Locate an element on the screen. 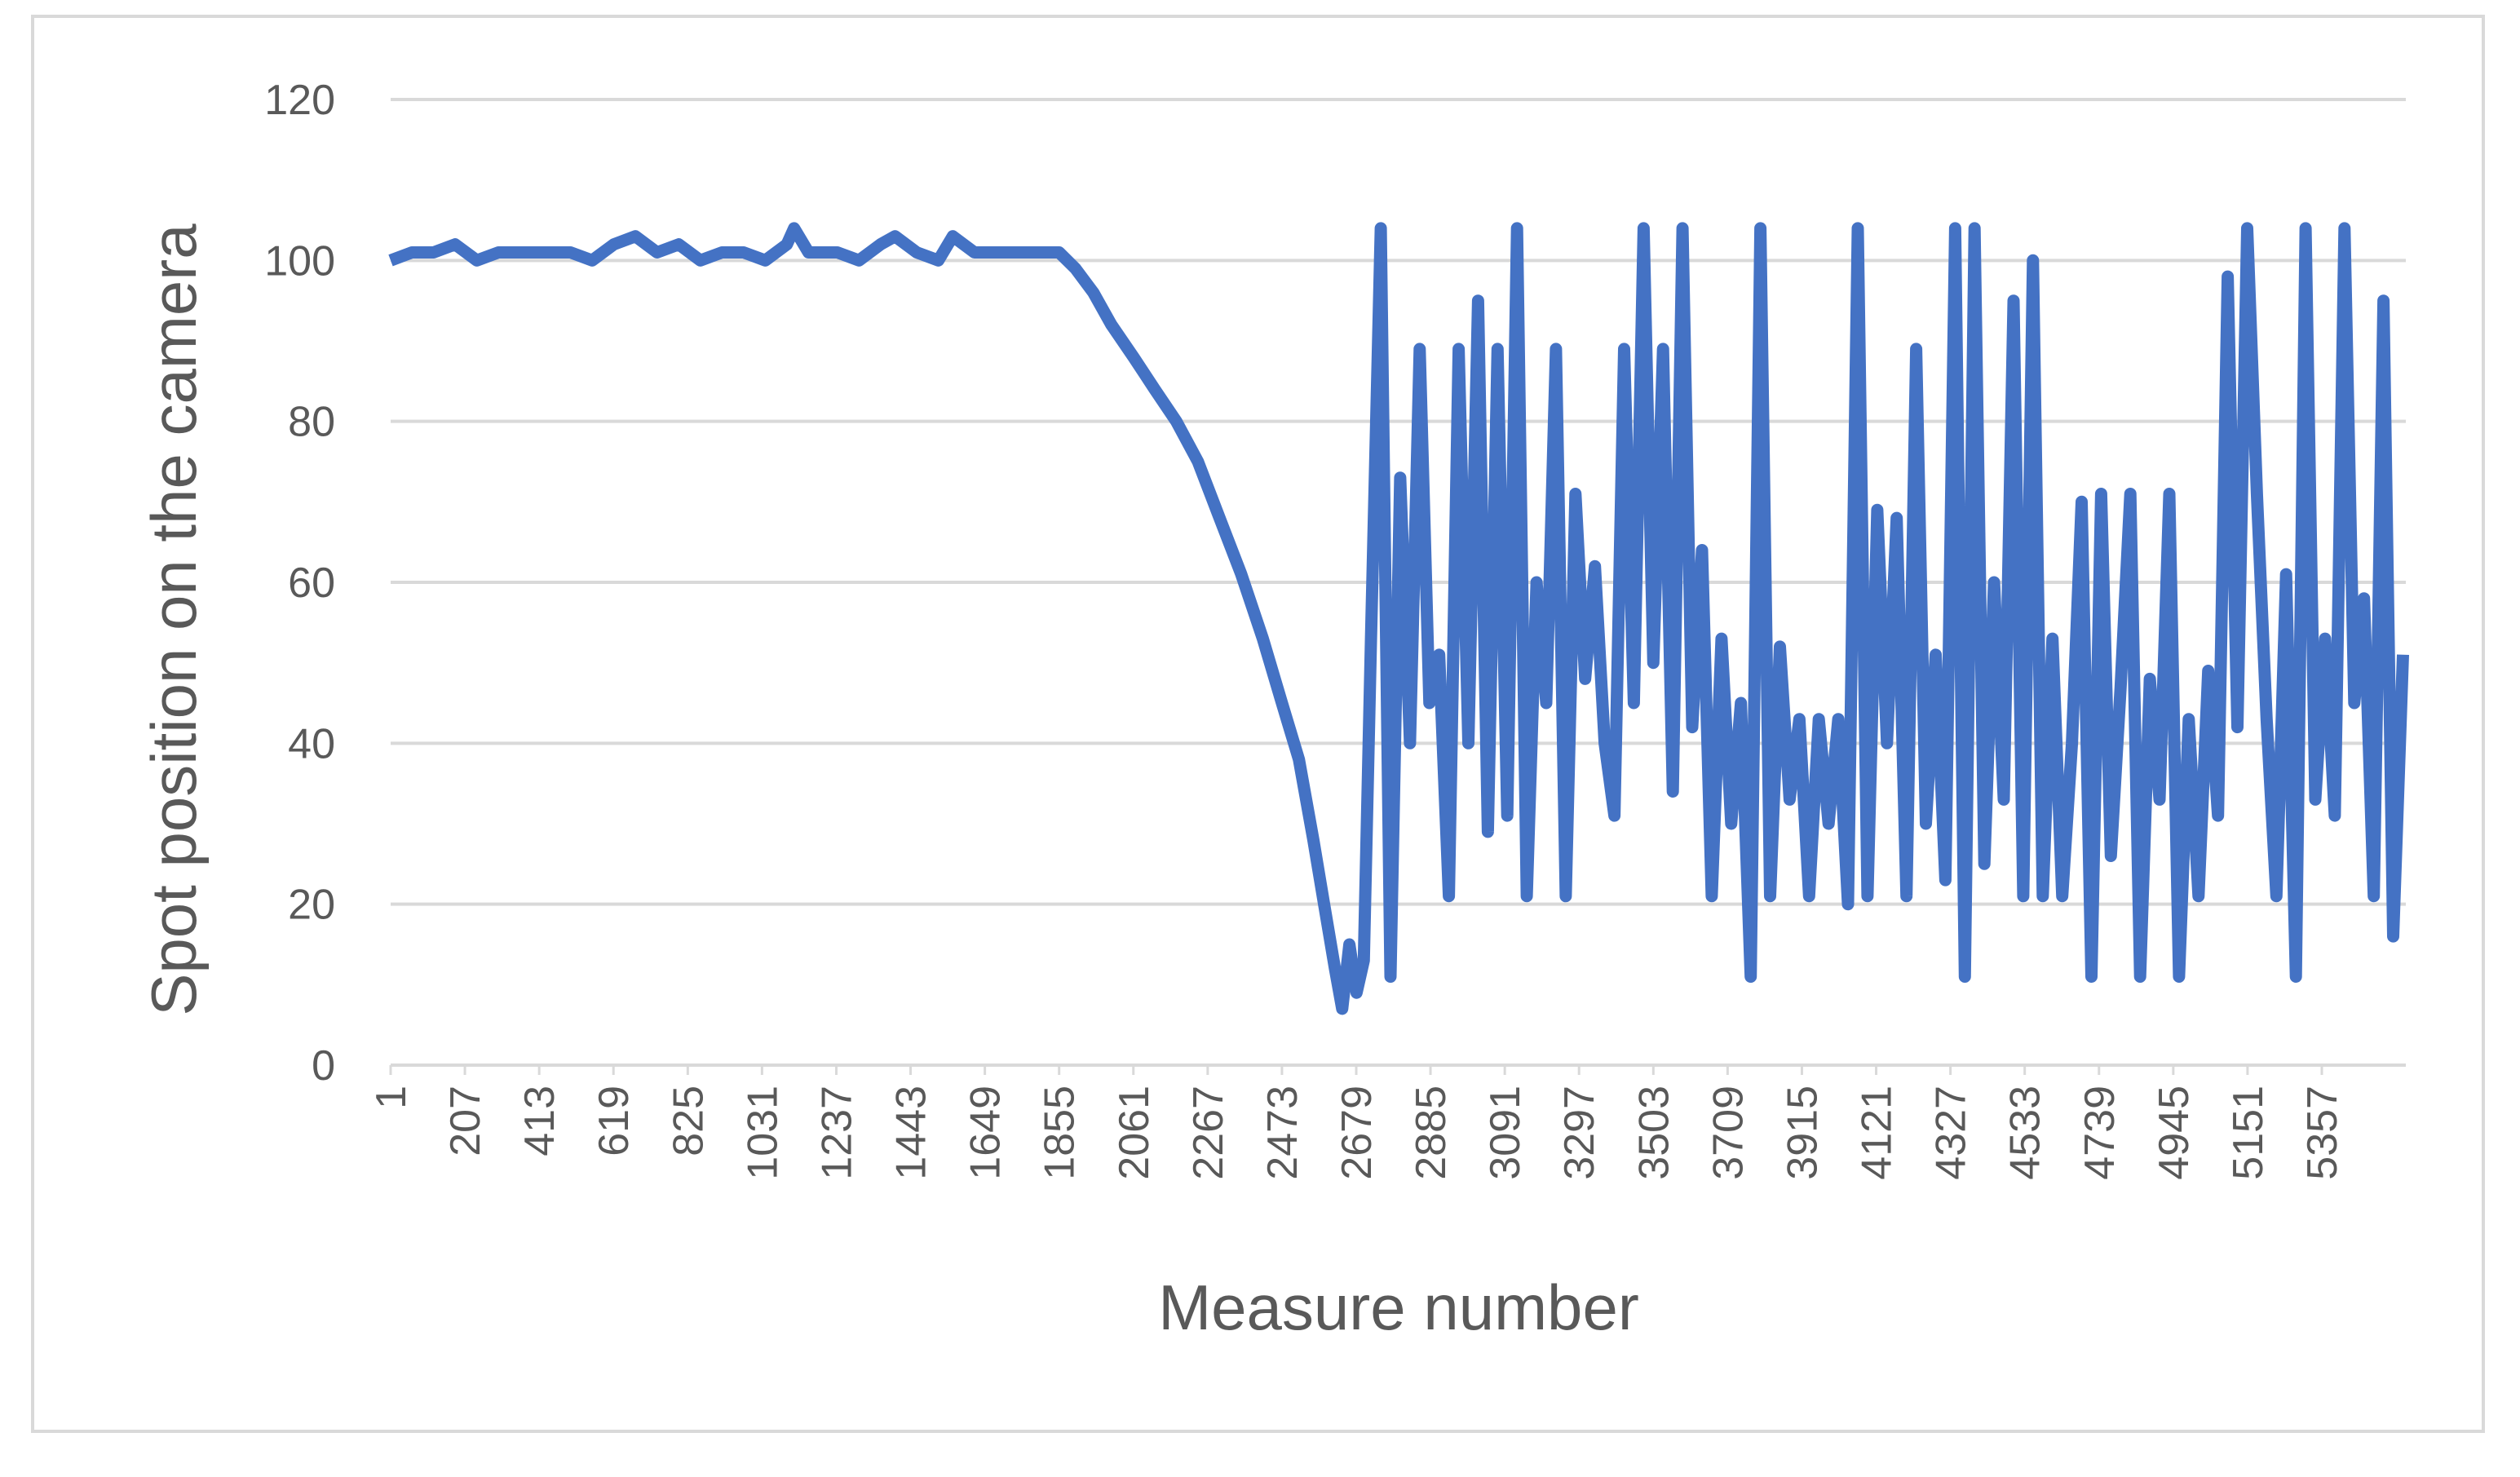 This screenshot has width=2520, height=1477. y-tick-label: 120 is located at coordinates (299, 101).